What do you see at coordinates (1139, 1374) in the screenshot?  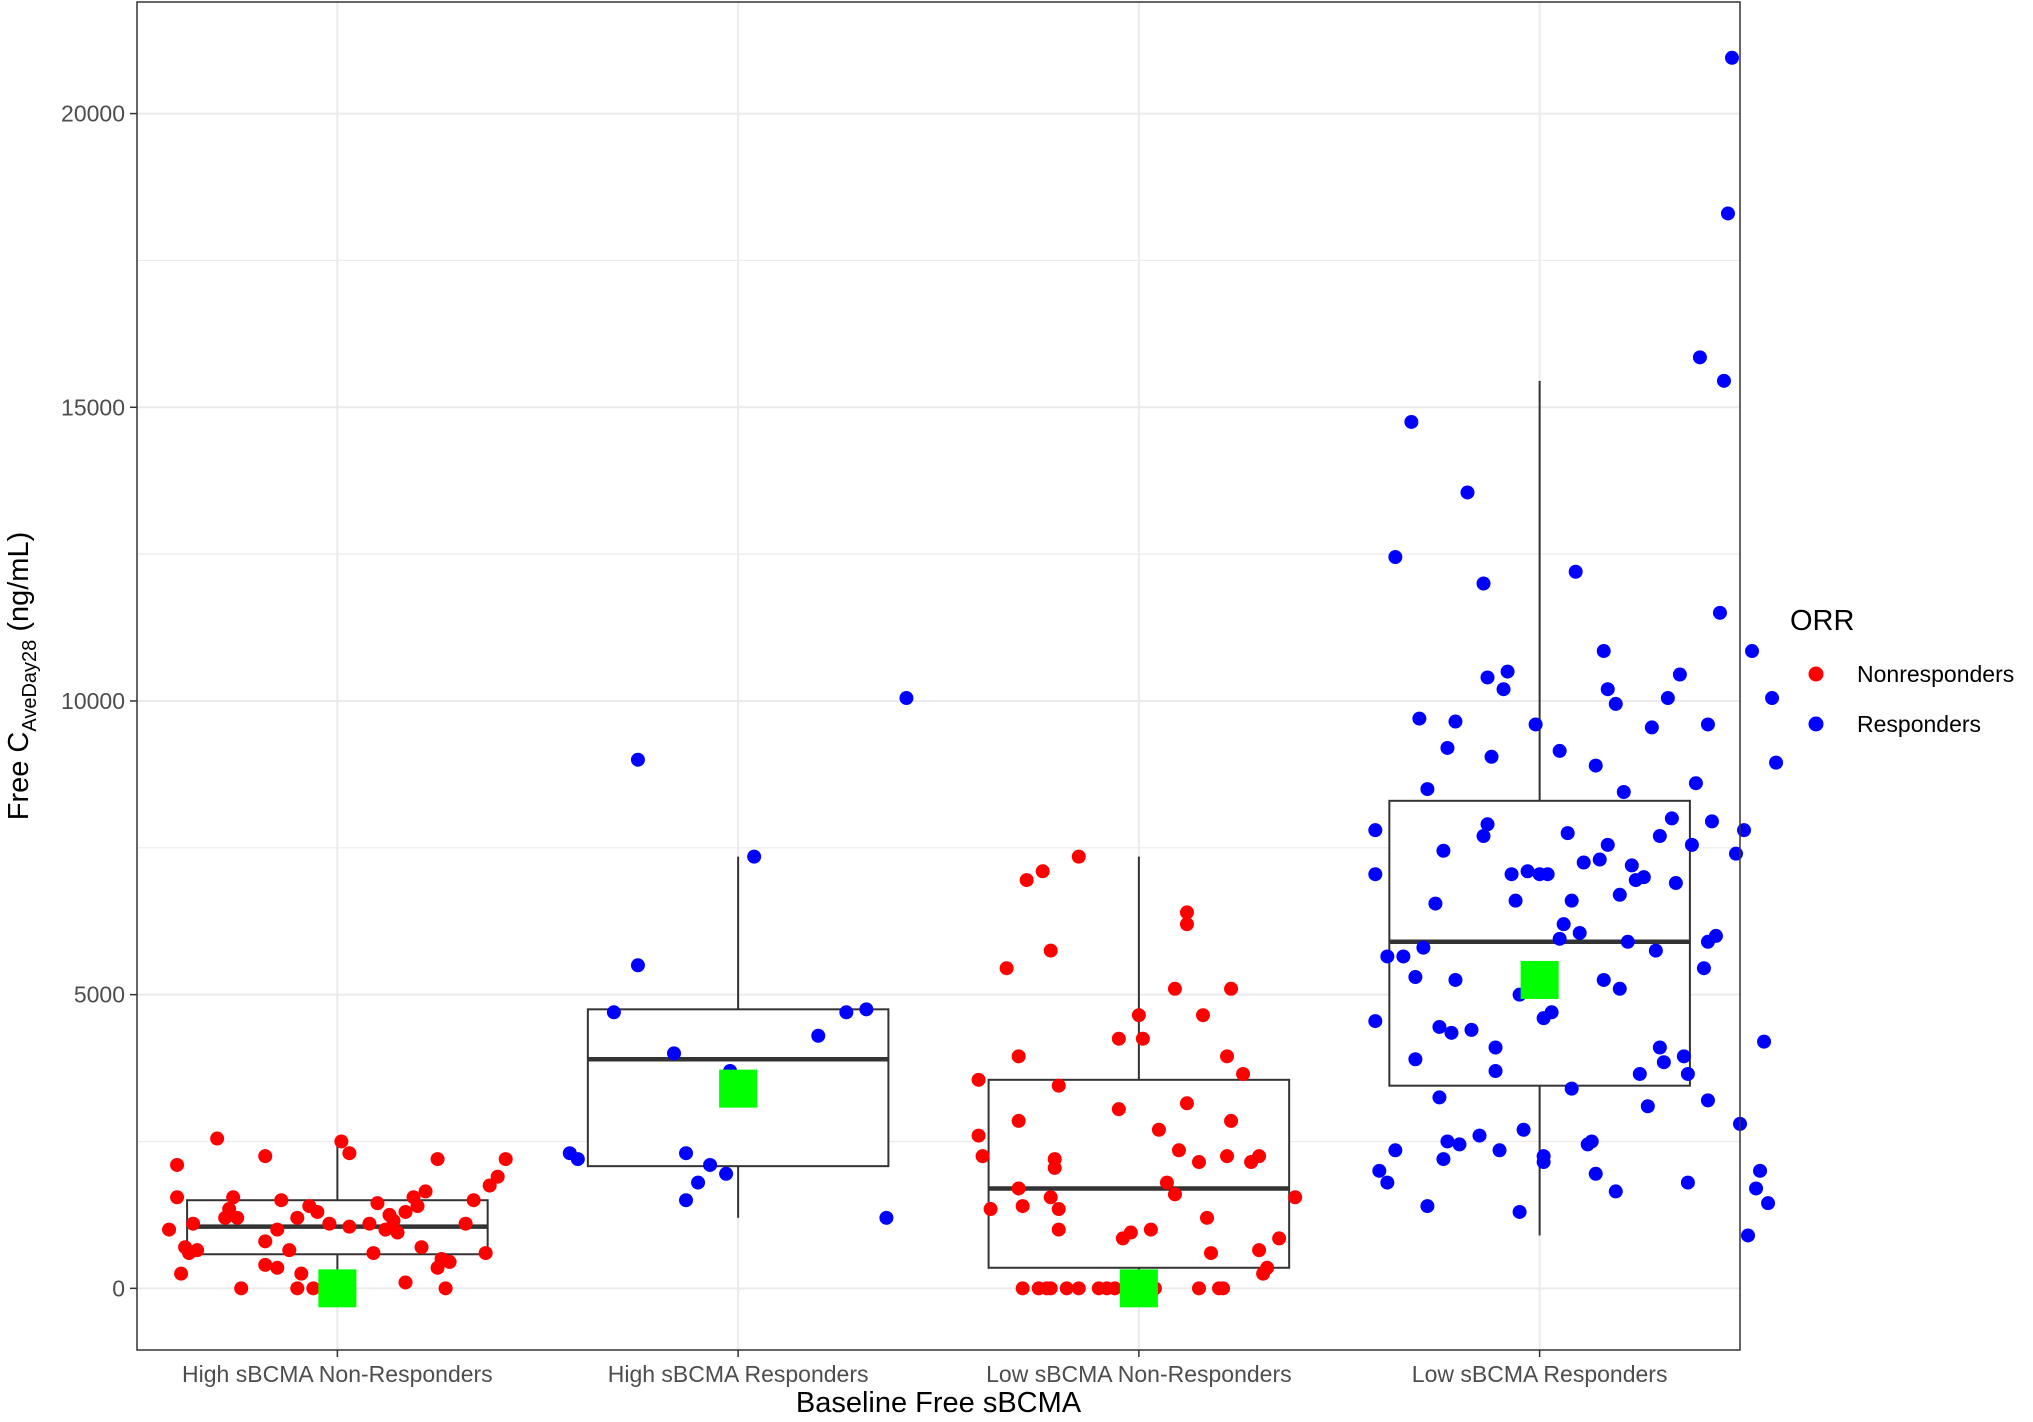 I see `x-tick-label: Low sBCMA Non-Responders` at bounding box center [1139, 1374].